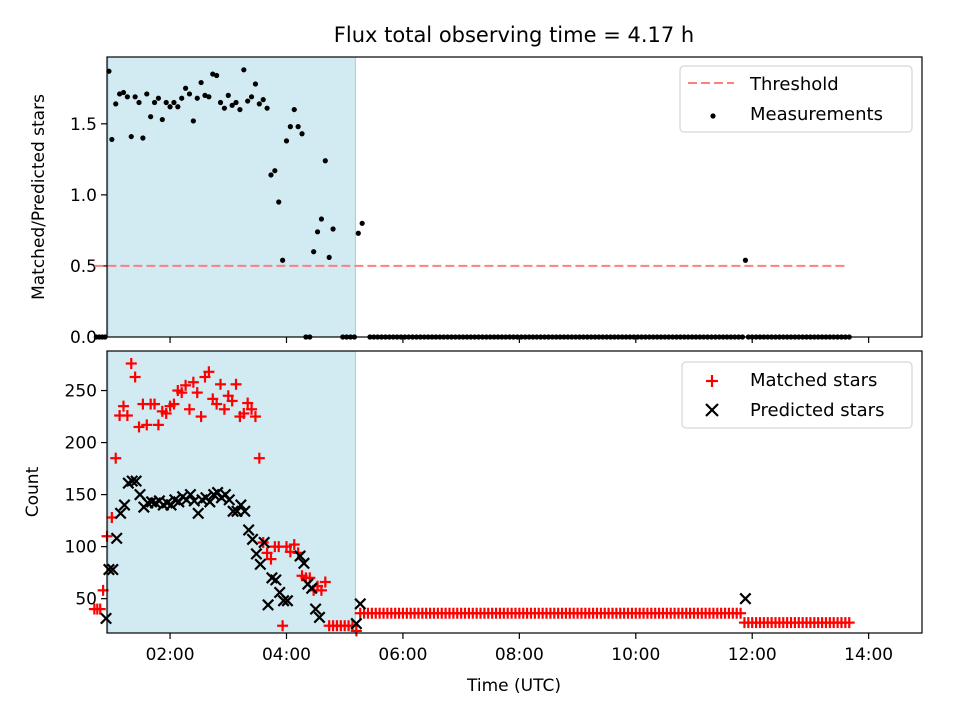 Image resolution: width=960 pixels, height=720 pixels. I want to click on bottom-x-tick-label: 12:00, so click(752, 655).